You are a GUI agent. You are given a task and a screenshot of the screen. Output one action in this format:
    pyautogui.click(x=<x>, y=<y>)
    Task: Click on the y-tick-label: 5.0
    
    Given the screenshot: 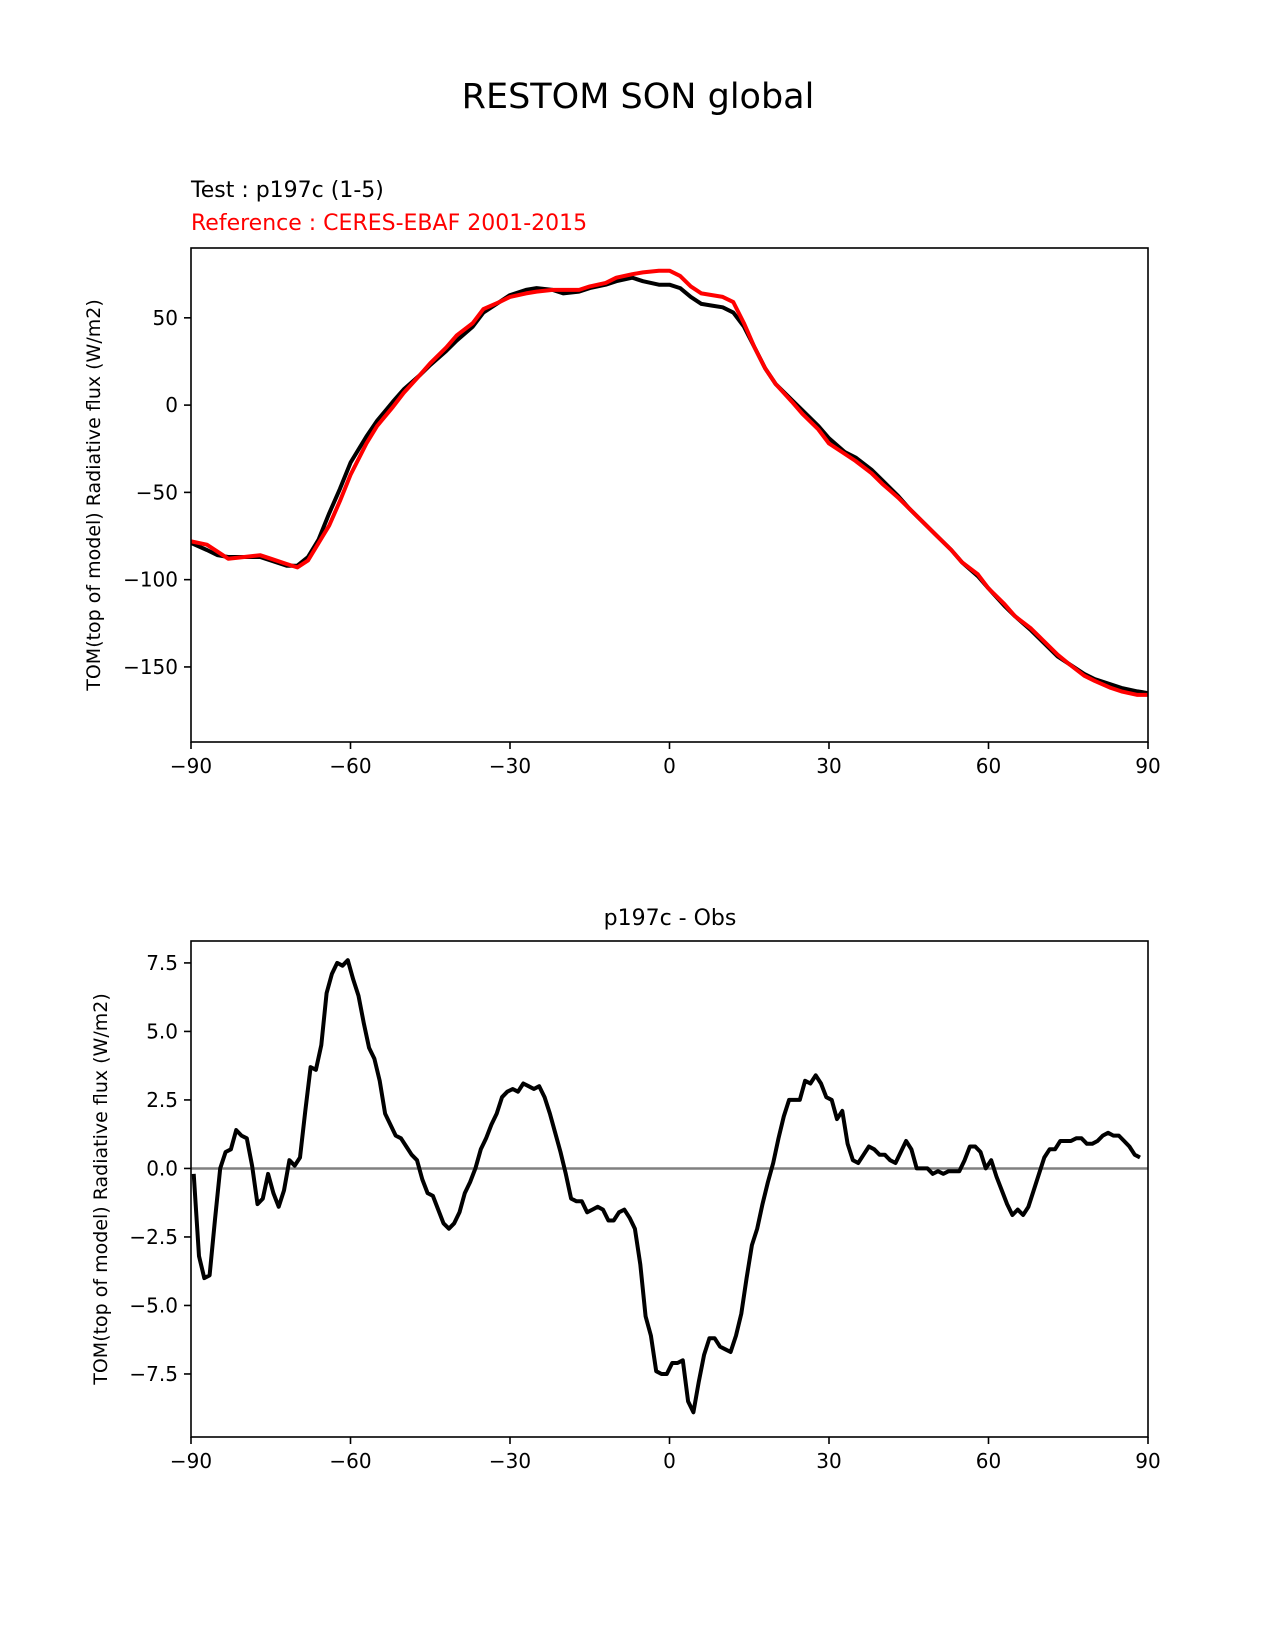 What is the action you would take?
    pyautogui.click(x=162, y=1031)
    